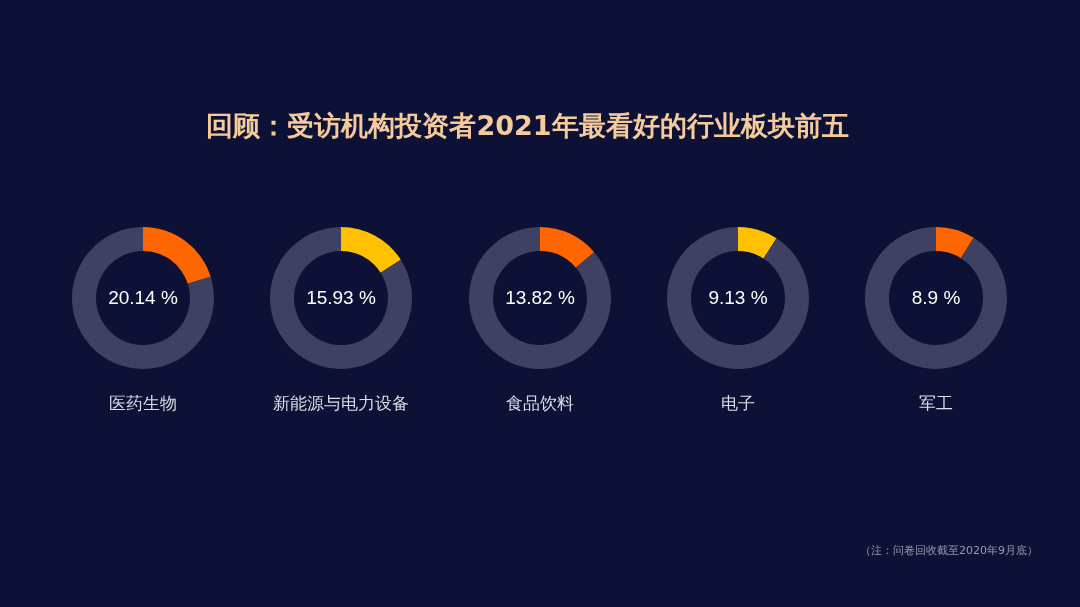 The image size is (1080, 607). I want to click on data-label: 8.9 %, so click(936, 297).